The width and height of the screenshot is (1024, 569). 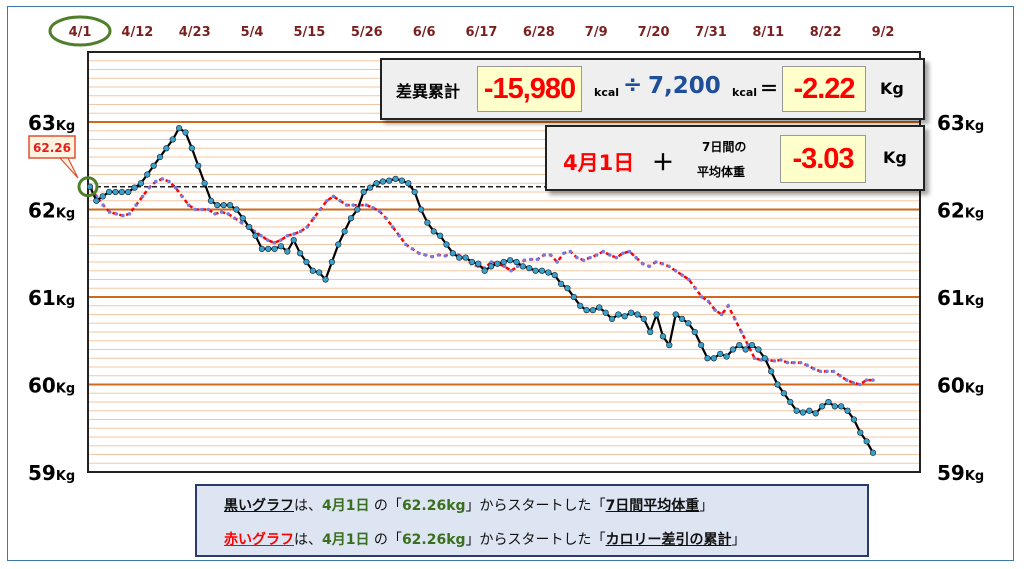 What do you see at coordinates (51, 298) in the screenshot?
I see `y-axis-left: 59Kg 60Kg 61Kg 62Kg 63Kg` at bounding box center [51, 298].